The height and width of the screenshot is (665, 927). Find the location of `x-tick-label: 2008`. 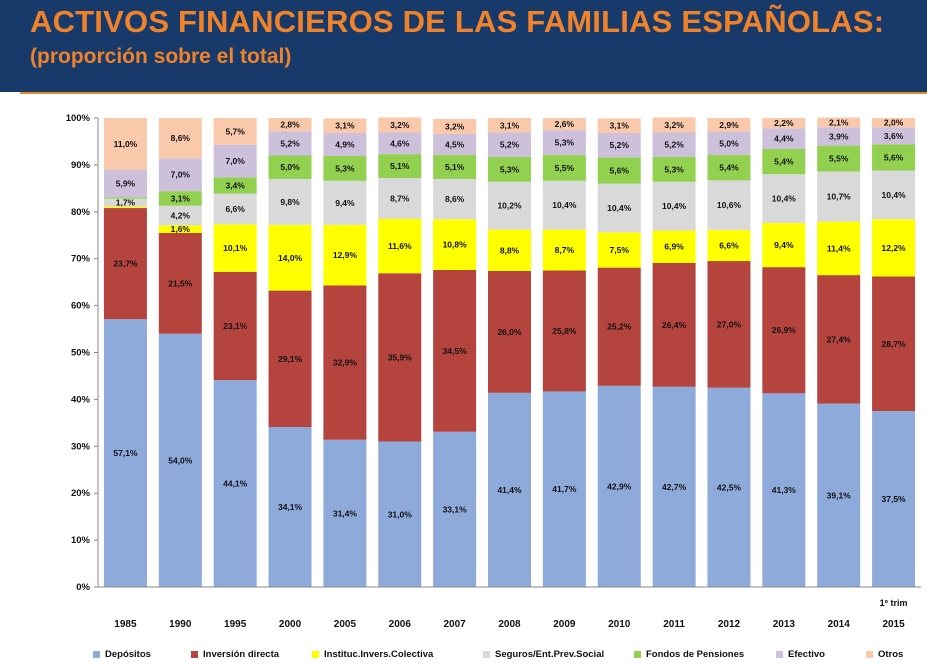

x-tick-label: 2008 is located at coordinates (509, 624).